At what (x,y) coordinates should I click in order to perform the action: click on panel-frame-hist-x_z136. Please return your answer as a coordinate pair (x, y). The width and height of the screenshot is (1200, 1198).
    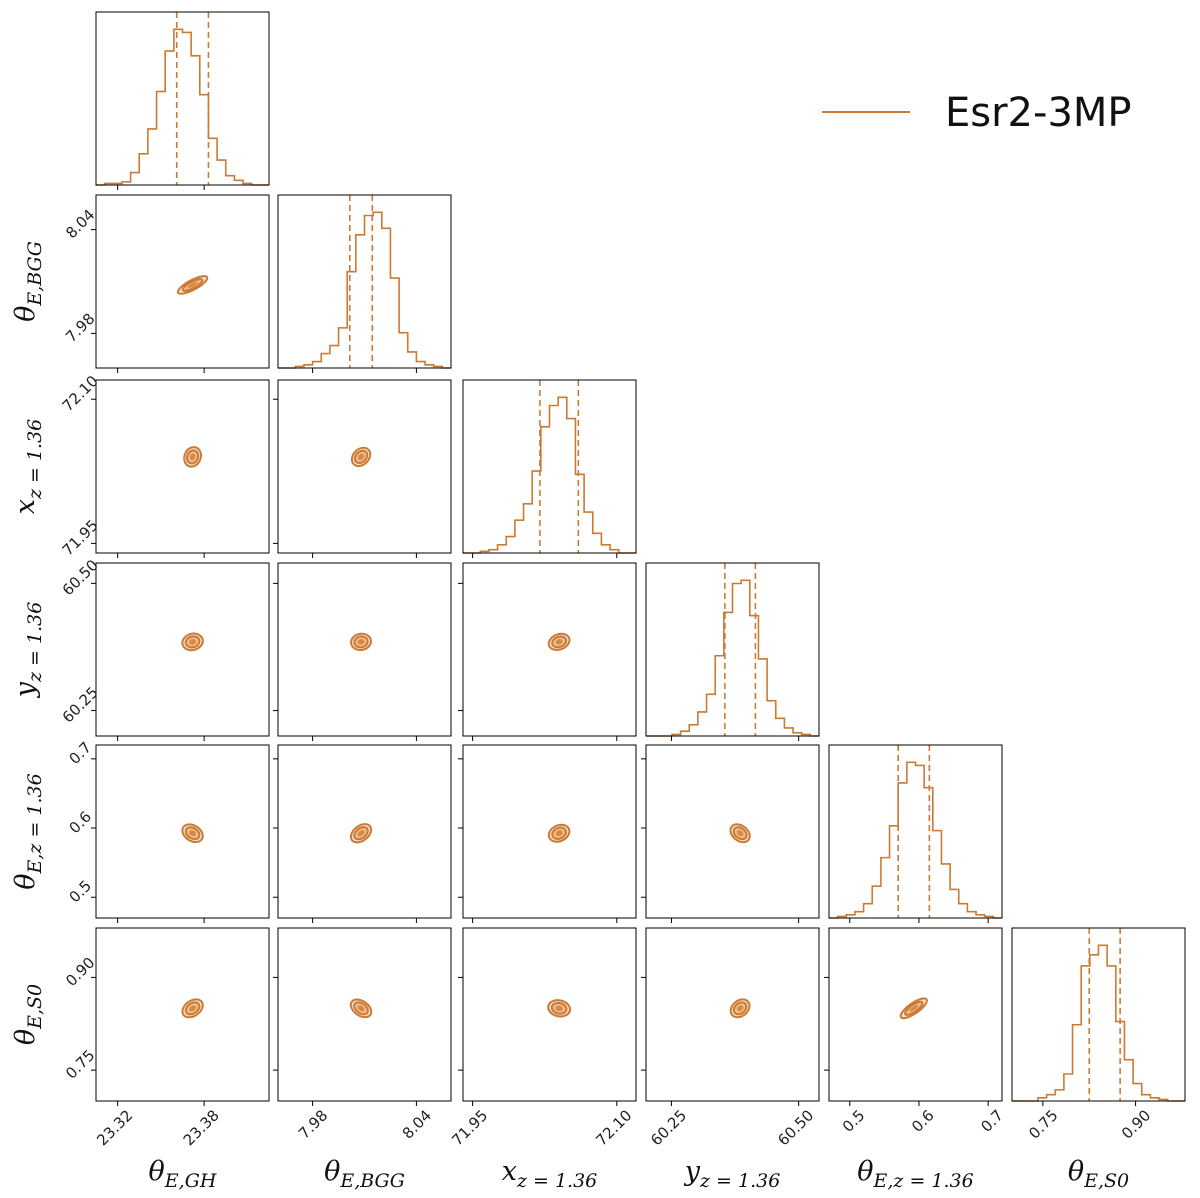
    Looking at the image, I should click on (549, 466).